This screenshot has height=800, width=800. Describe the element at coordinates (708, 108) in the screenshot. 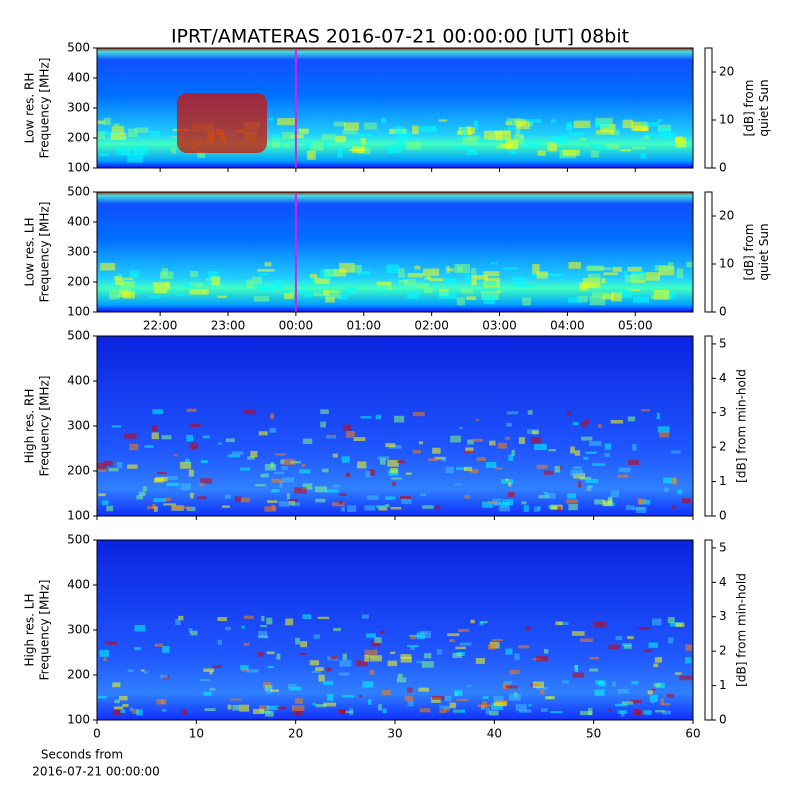

I see `colorbar` at that location.